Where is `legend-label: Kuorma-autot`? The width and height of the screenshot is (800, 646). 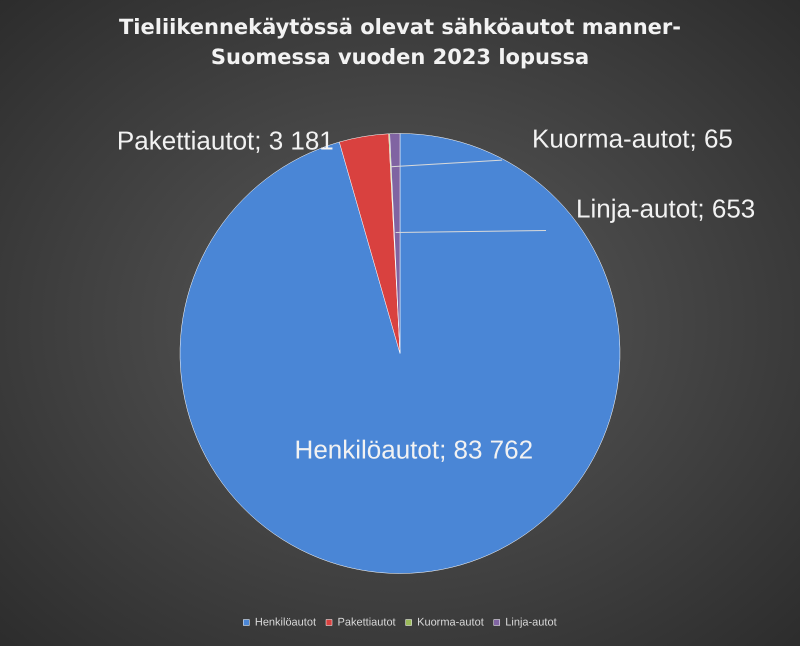
legend-label: Kuorma-autot is located at coordinates (450, 622).